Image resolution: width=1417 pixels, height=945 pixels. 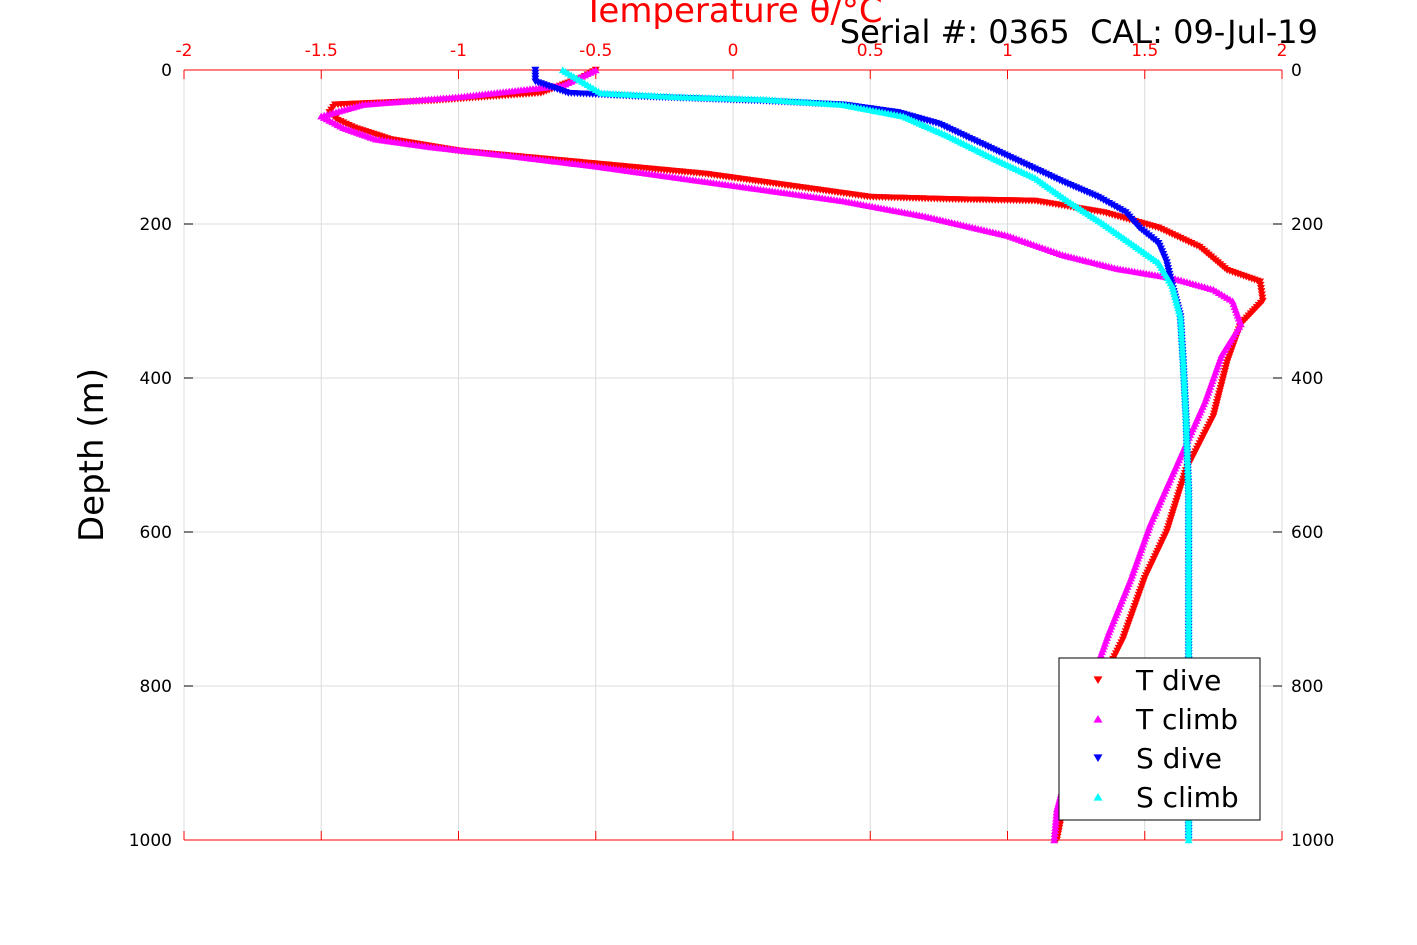 What do you see at coordinates (870, 51) in the screenshot?
I see `x-tick-label: 0.5` at bounding box center [870, 51].